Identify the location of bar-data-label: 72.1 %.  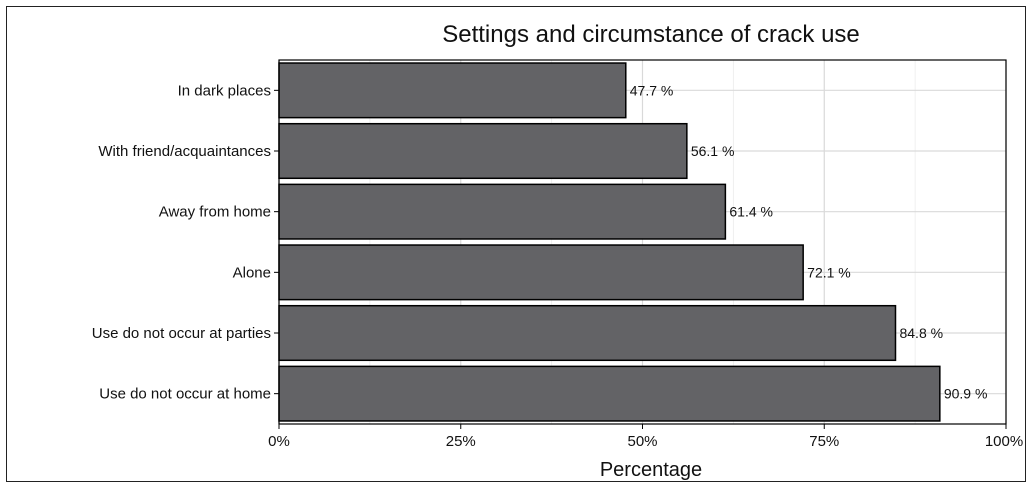
(829, 272).